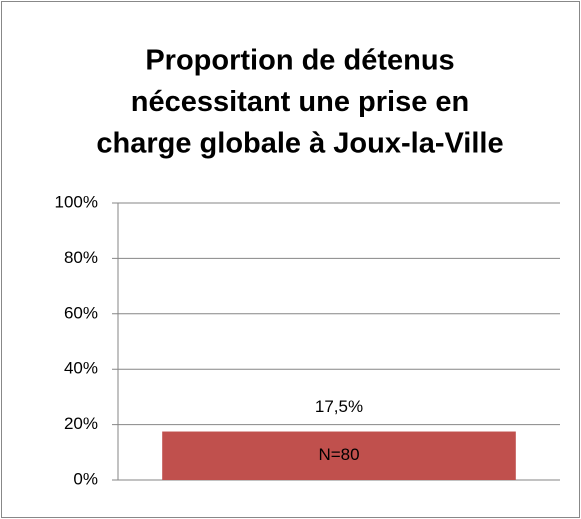 This screenshot has height=519, width=581. What do you see at coordinates (339, 406) in the screenshot?
I see `data-label: 17,5%` at bounding box center [339, 406].